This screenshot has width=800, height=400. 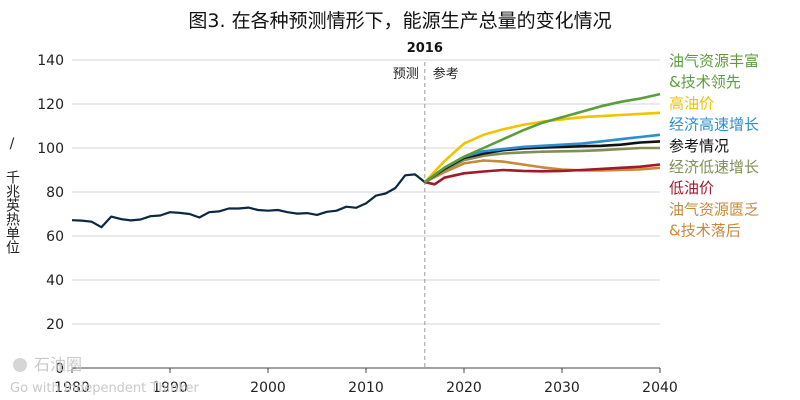 What do you see at coordinates (12, 212) in the screenshot?
I see `svg-text: 千兆英热单位` at bounding box center [12, 212].